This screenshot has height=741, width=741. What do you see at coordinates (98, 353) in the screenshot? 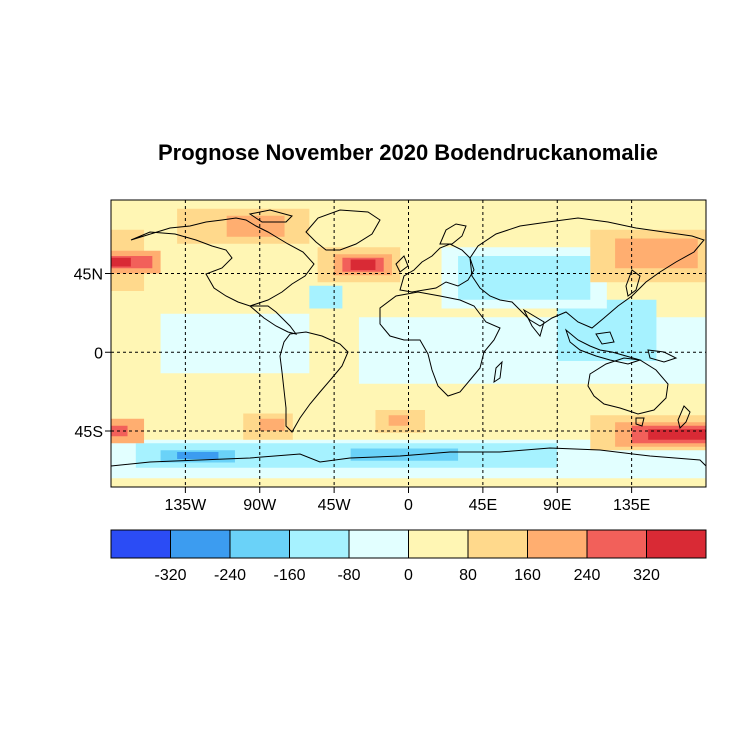
I see `y-tick-label: 0` at bounding box center [98, 353].